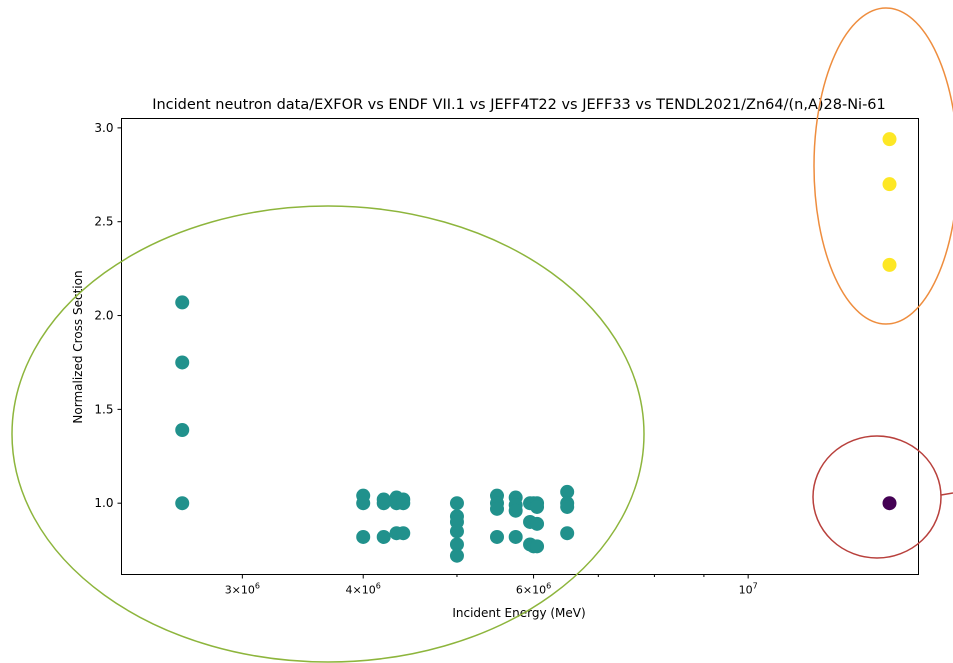  What do you see at coordinates (103, 409) in the screenshot?
I see `y-tick-label: 1.5` at bounding box center [103, 409].